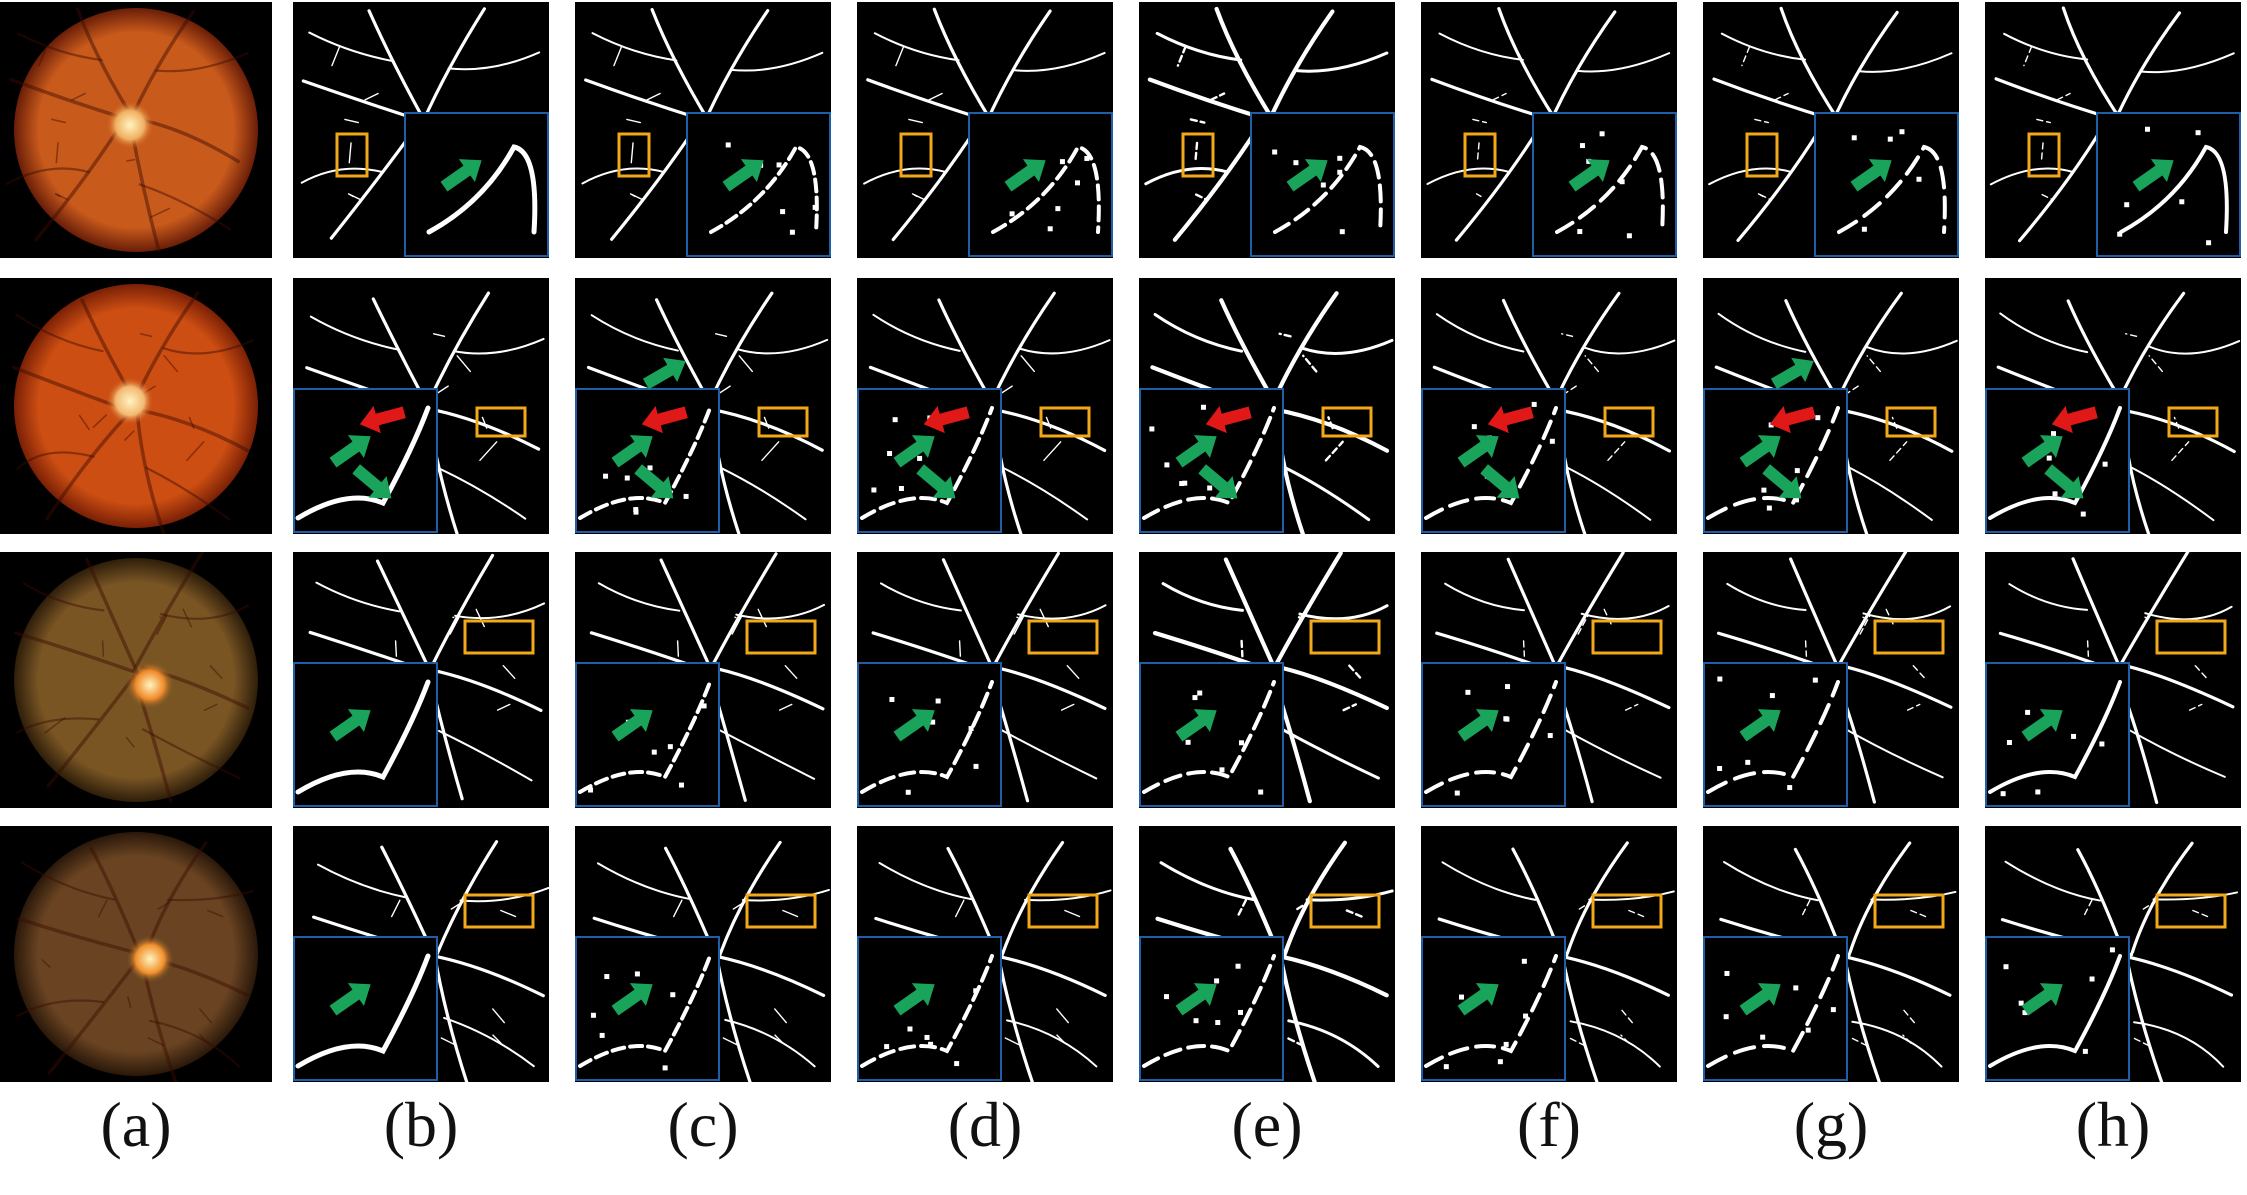  I want to click on column-label-4: (d), so click(985, 1124).